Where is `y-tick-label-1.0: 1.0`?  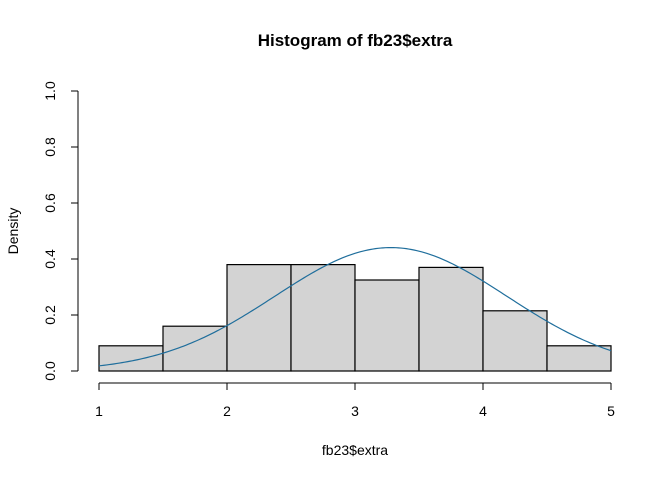 y-tick-label-1.0: 1.0 is located at coordinates (50, 91).